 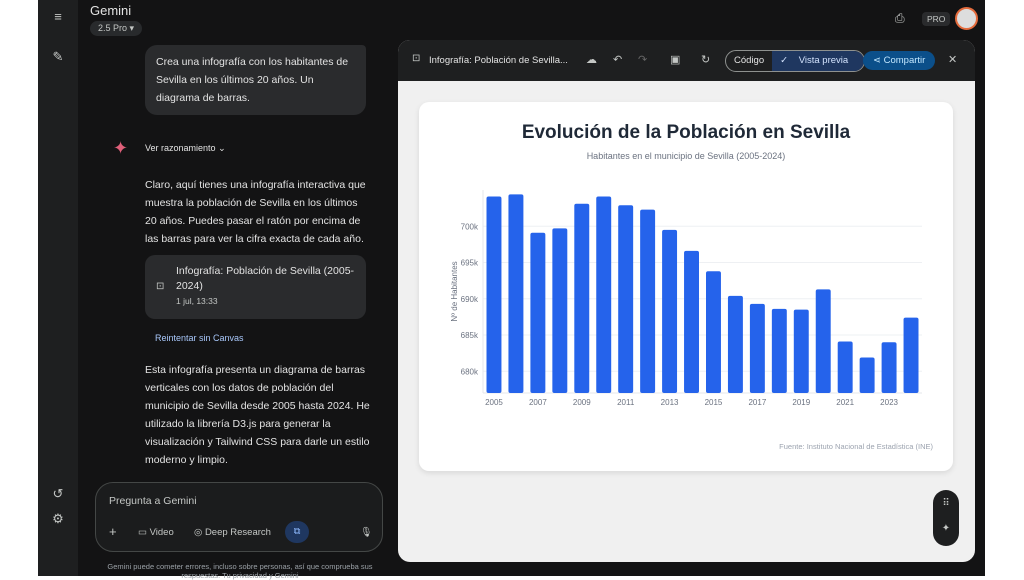 I want to click on model-selector: 2.5 Pro ▾, so click(x=116, y=28).